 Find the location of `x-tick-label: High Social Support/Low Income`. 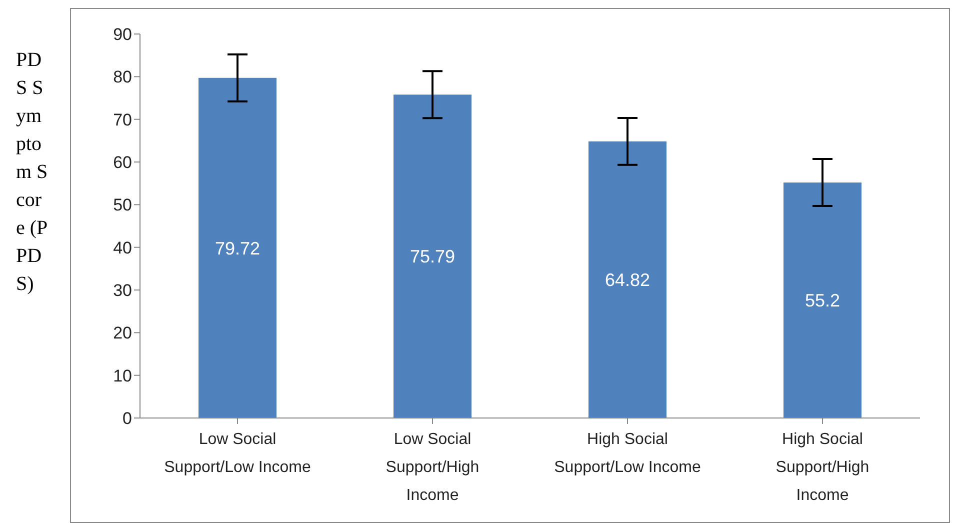

x-tick-label: High Social Support/Low Income is located at coordinates (627, 453).